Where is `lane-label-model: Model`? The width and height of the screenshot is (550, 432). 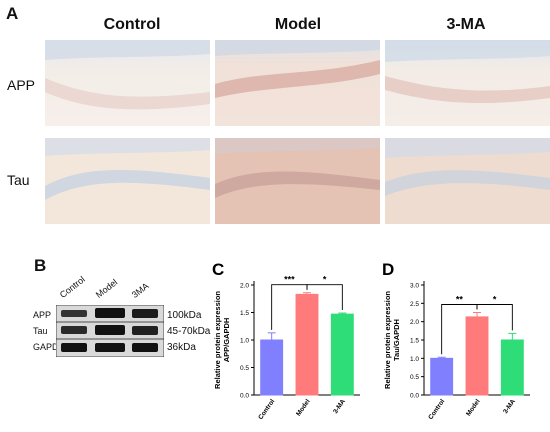 lane-label-model: Model is located at coordinates (106, 288).